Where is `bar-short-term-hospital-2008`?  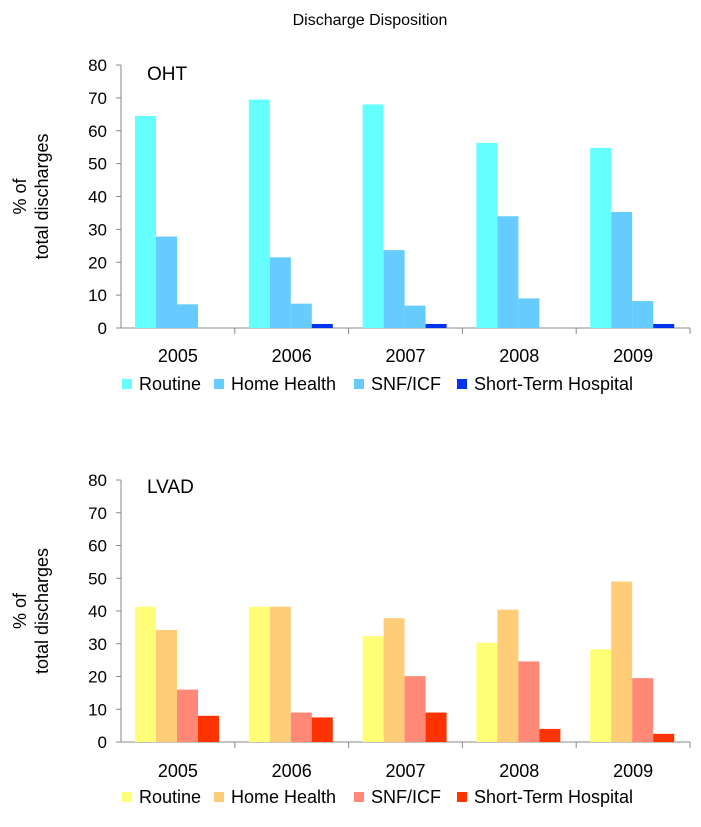
bar-short-term-hospital-2008 is located at coordinates (550, 735).